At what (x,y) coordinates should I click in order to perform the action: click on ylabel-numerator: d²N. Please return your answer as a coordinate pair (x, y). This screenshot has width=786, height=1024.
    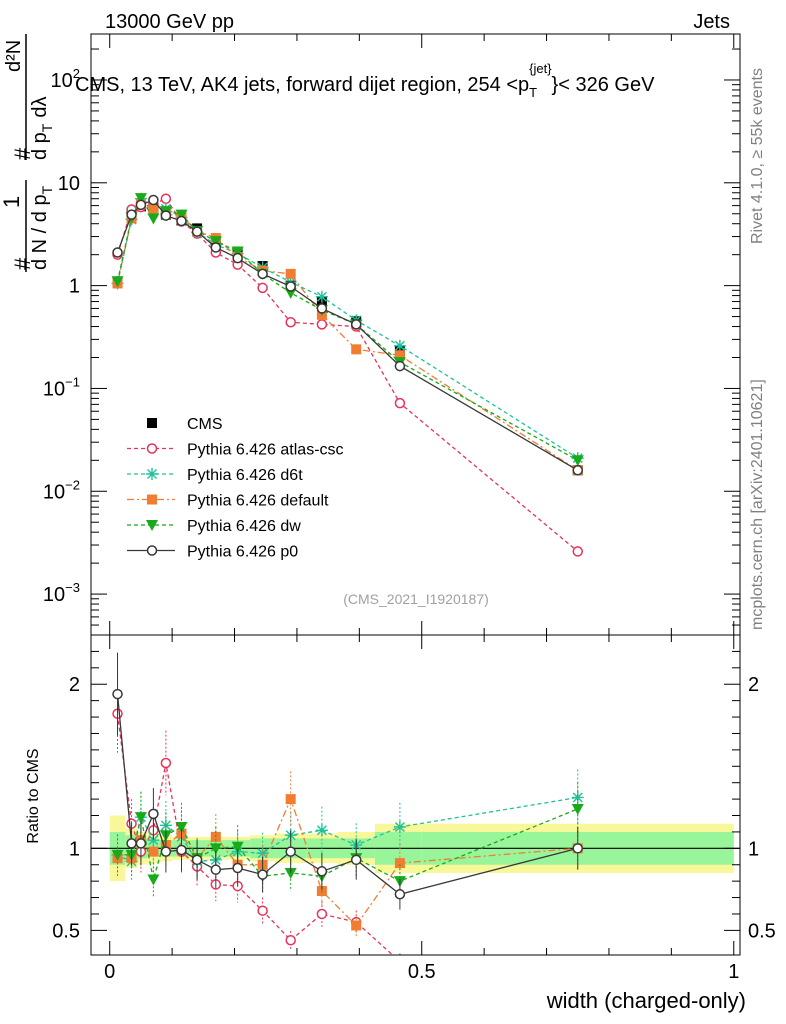
    Looking at the image, I should click on (14, 56).